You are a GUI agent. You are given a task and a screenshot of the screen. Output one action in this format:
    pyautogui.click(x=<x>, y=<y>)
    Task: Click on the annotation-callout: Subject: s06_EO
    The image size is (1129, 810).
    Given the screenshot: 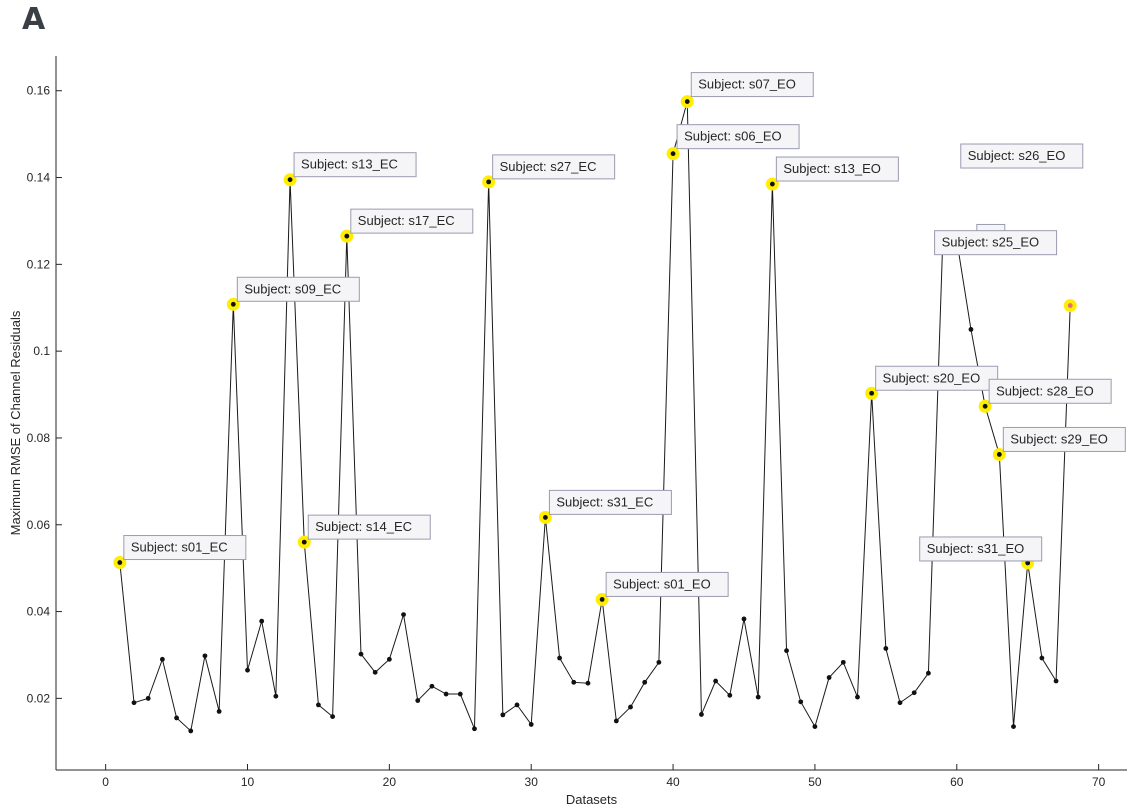 What is the action you would take?
    pyautogui.click(x=738, y=137)
    